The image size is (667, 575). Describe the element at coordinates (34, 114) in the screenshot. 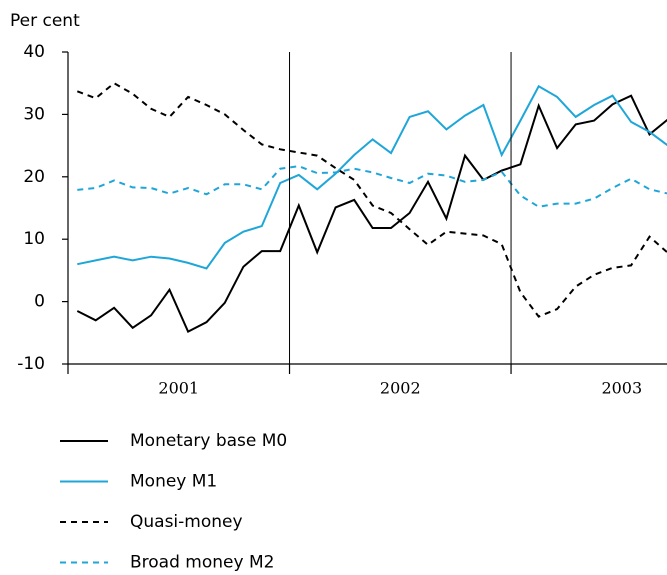

I see `y-tick-label: 30` at that location.